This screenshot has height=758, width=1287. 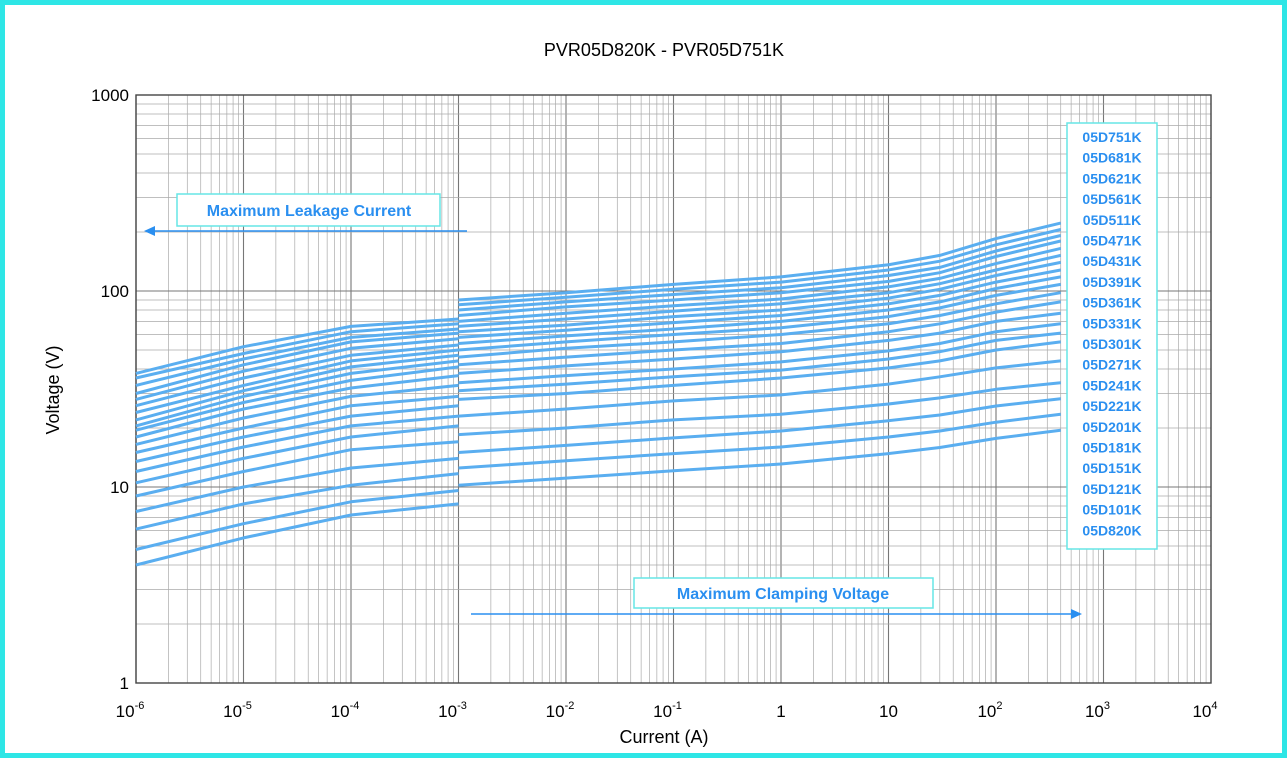 I want to click on legend-item: 05D751K, so click(x=1111, y=137).